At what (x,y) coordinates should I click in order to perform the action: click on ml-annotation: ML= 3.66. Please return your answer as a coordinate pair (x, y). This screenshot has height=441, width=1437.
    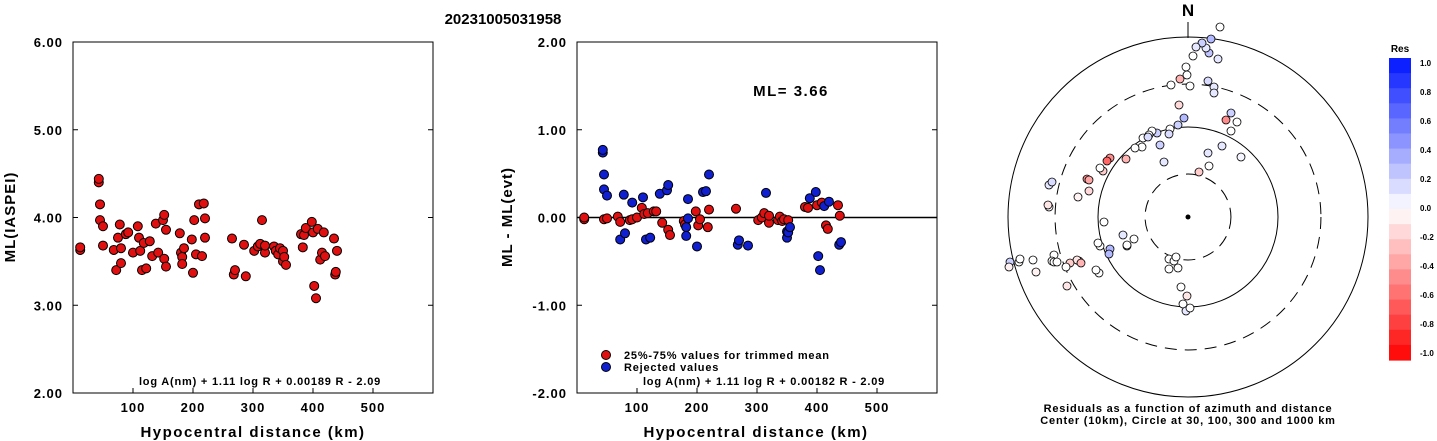
    Looking at the image, I should click on (791, 91).